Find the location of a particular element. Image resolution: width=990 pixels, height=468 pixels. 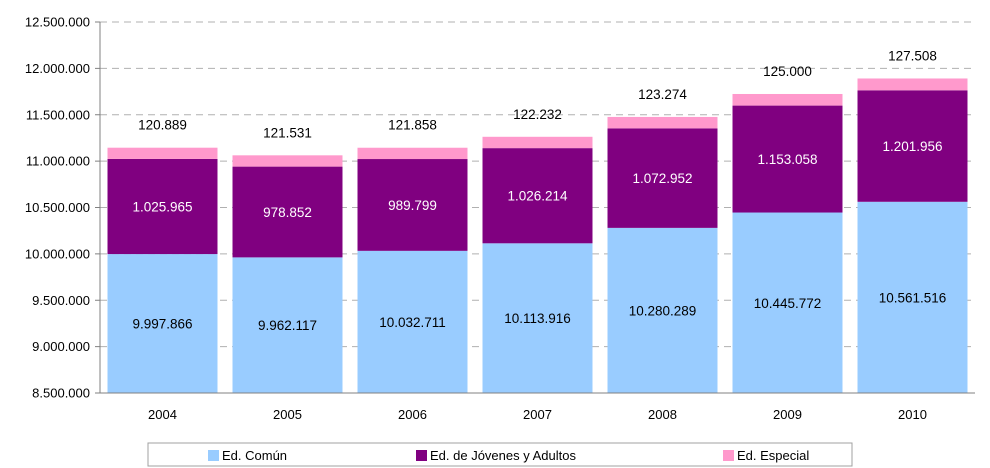

data-label: 10.280.289 is located at coordinates (663, 310).